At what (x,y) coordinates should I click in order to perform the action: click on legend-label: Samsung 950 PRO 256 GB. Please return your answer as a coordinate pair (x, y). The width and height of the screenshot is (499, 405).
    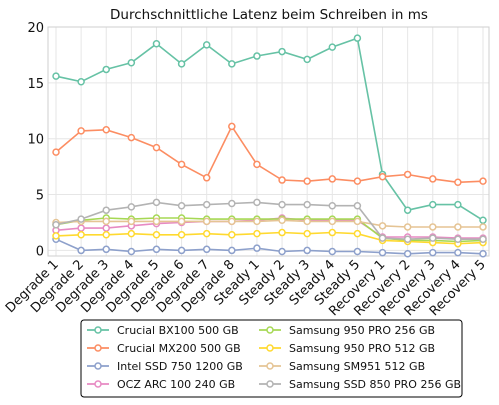
    Looking at the image, I should click on (362, 330).